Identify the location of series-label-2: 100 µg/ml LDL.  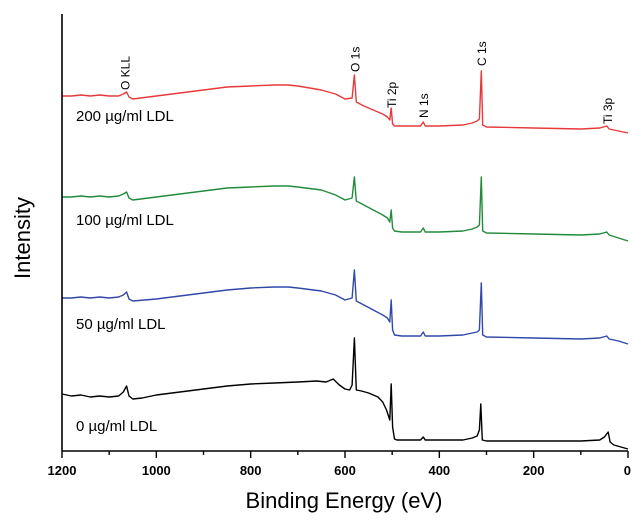
(125, 220).